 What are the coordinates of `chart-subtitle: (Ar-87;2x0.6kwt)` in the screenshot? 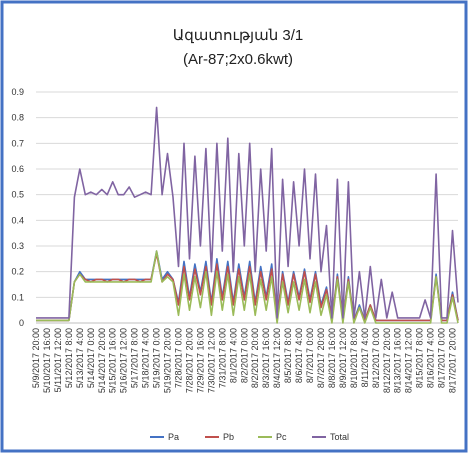 It's located at (238, 59).